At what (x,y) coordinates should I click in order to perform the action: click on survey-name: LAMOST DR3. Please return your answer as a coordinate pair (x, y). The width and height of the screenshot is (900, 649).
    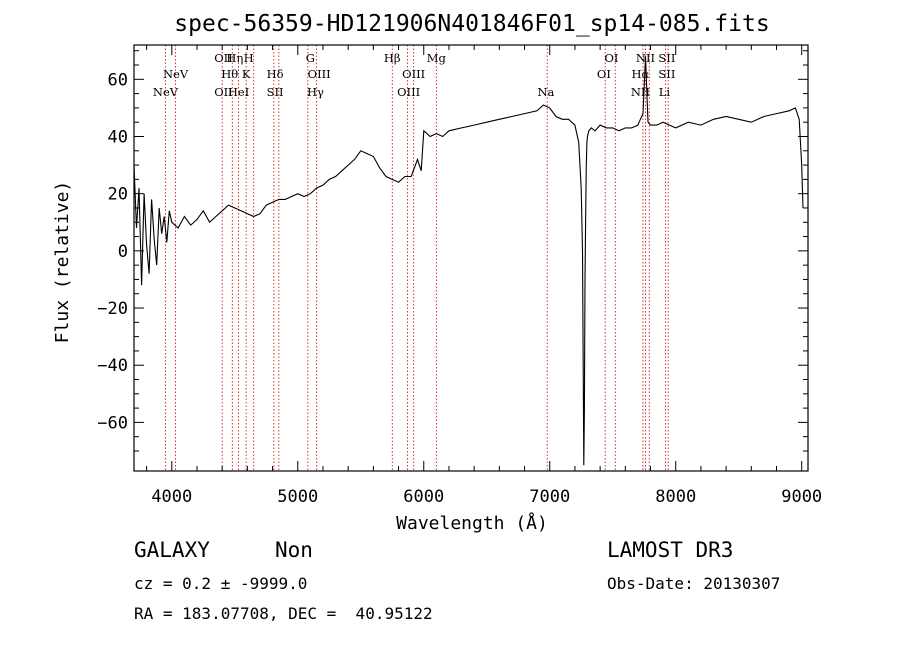
    Looking at the image, I should click on (670, 550).